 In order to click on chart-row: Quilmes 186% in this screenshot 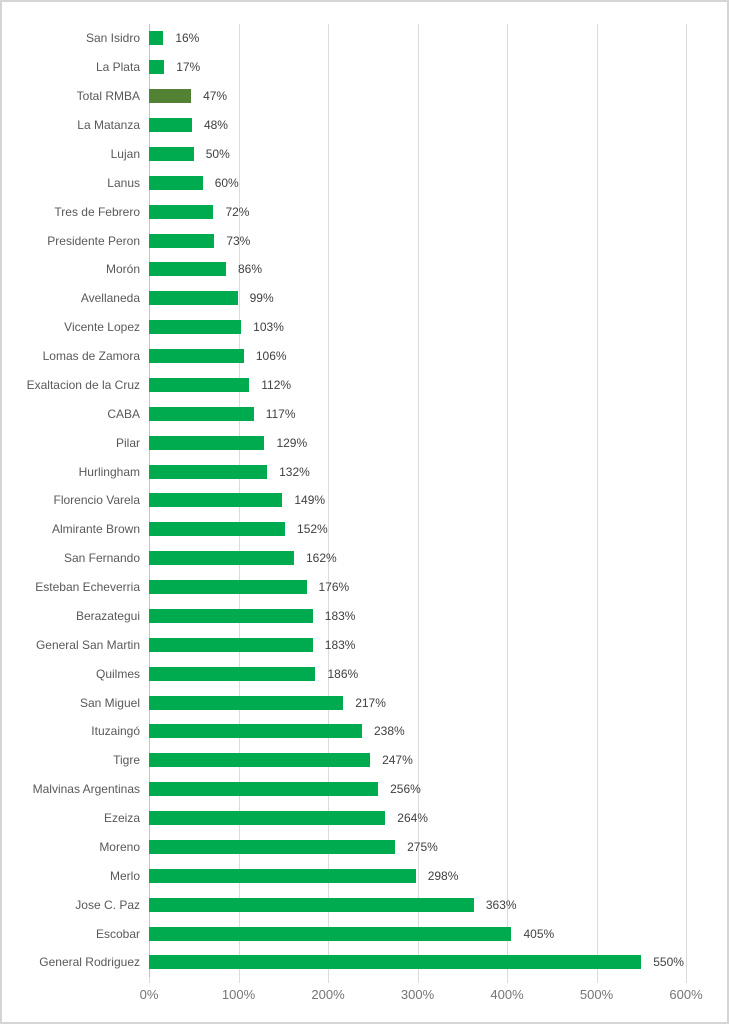, I will do `click(352, 673)`.